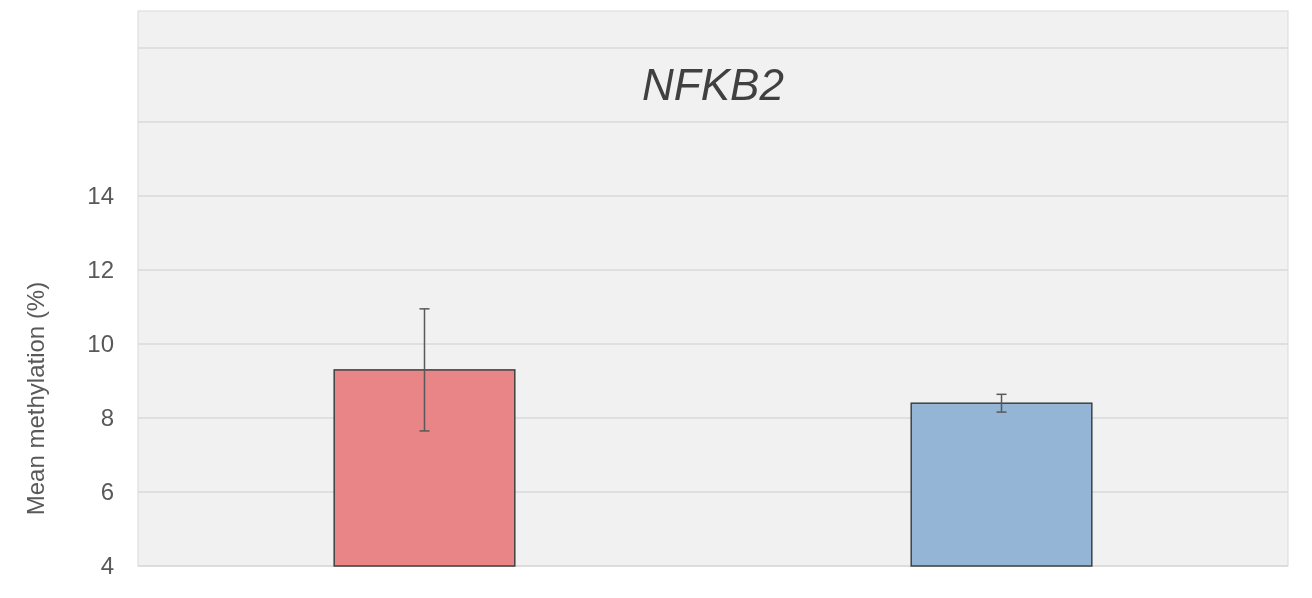 The height and width of the screenshot is (598, 1312). What do you see at coordinates (107, 566) in the screenshot?
I see `y-tick-label: 4` at bounding box center [107, 566].